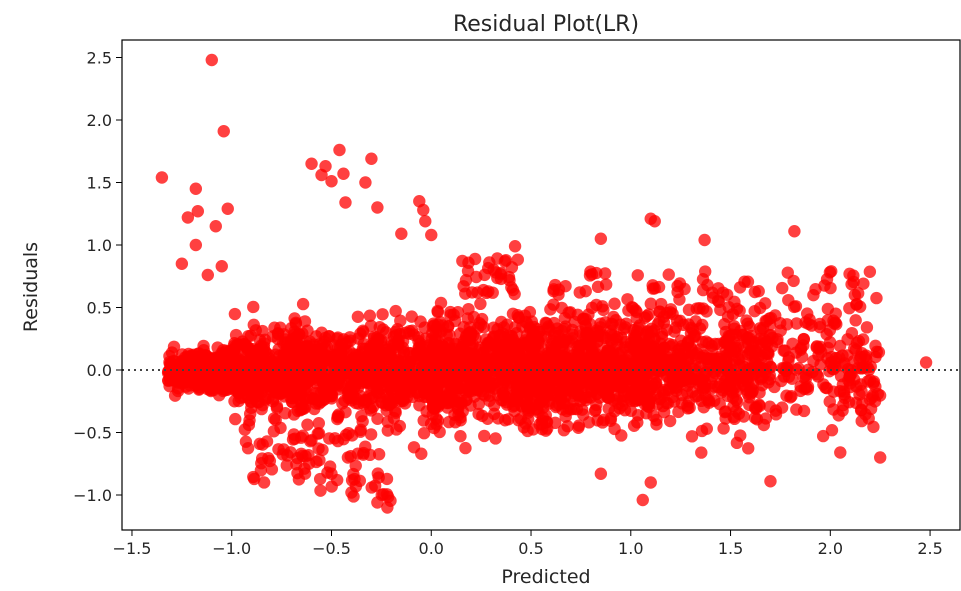 This screenshot has height=591, width=961. What do you see at coordinates (99, 245) in the screenshot?
I see `y-tick-label: 1.0` at bounding box center [99, 245].